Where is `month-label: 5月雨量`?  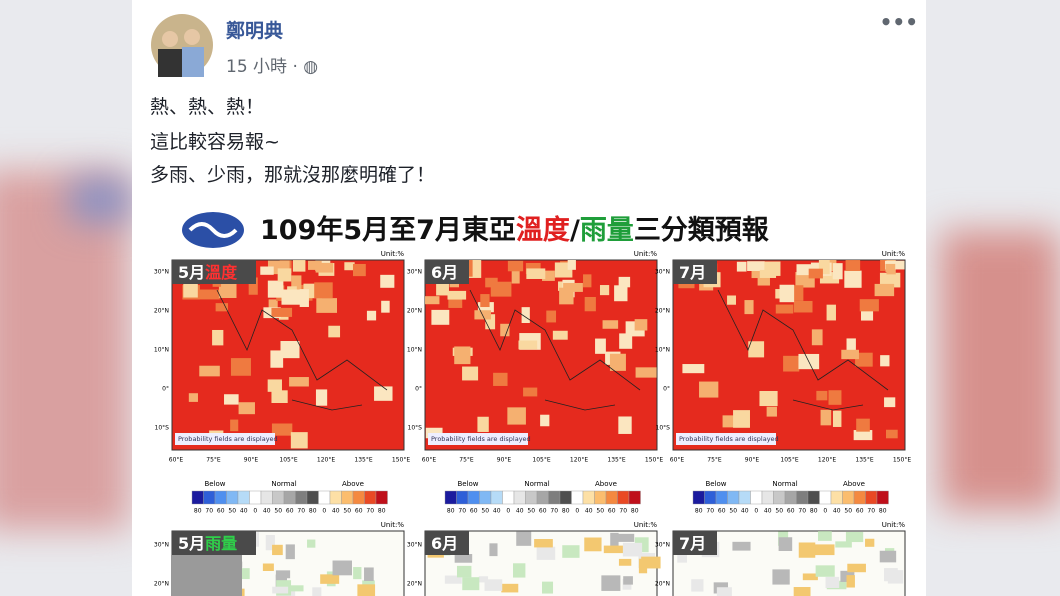 month-label: 5月雨量 is located at coordinates (207, 543).